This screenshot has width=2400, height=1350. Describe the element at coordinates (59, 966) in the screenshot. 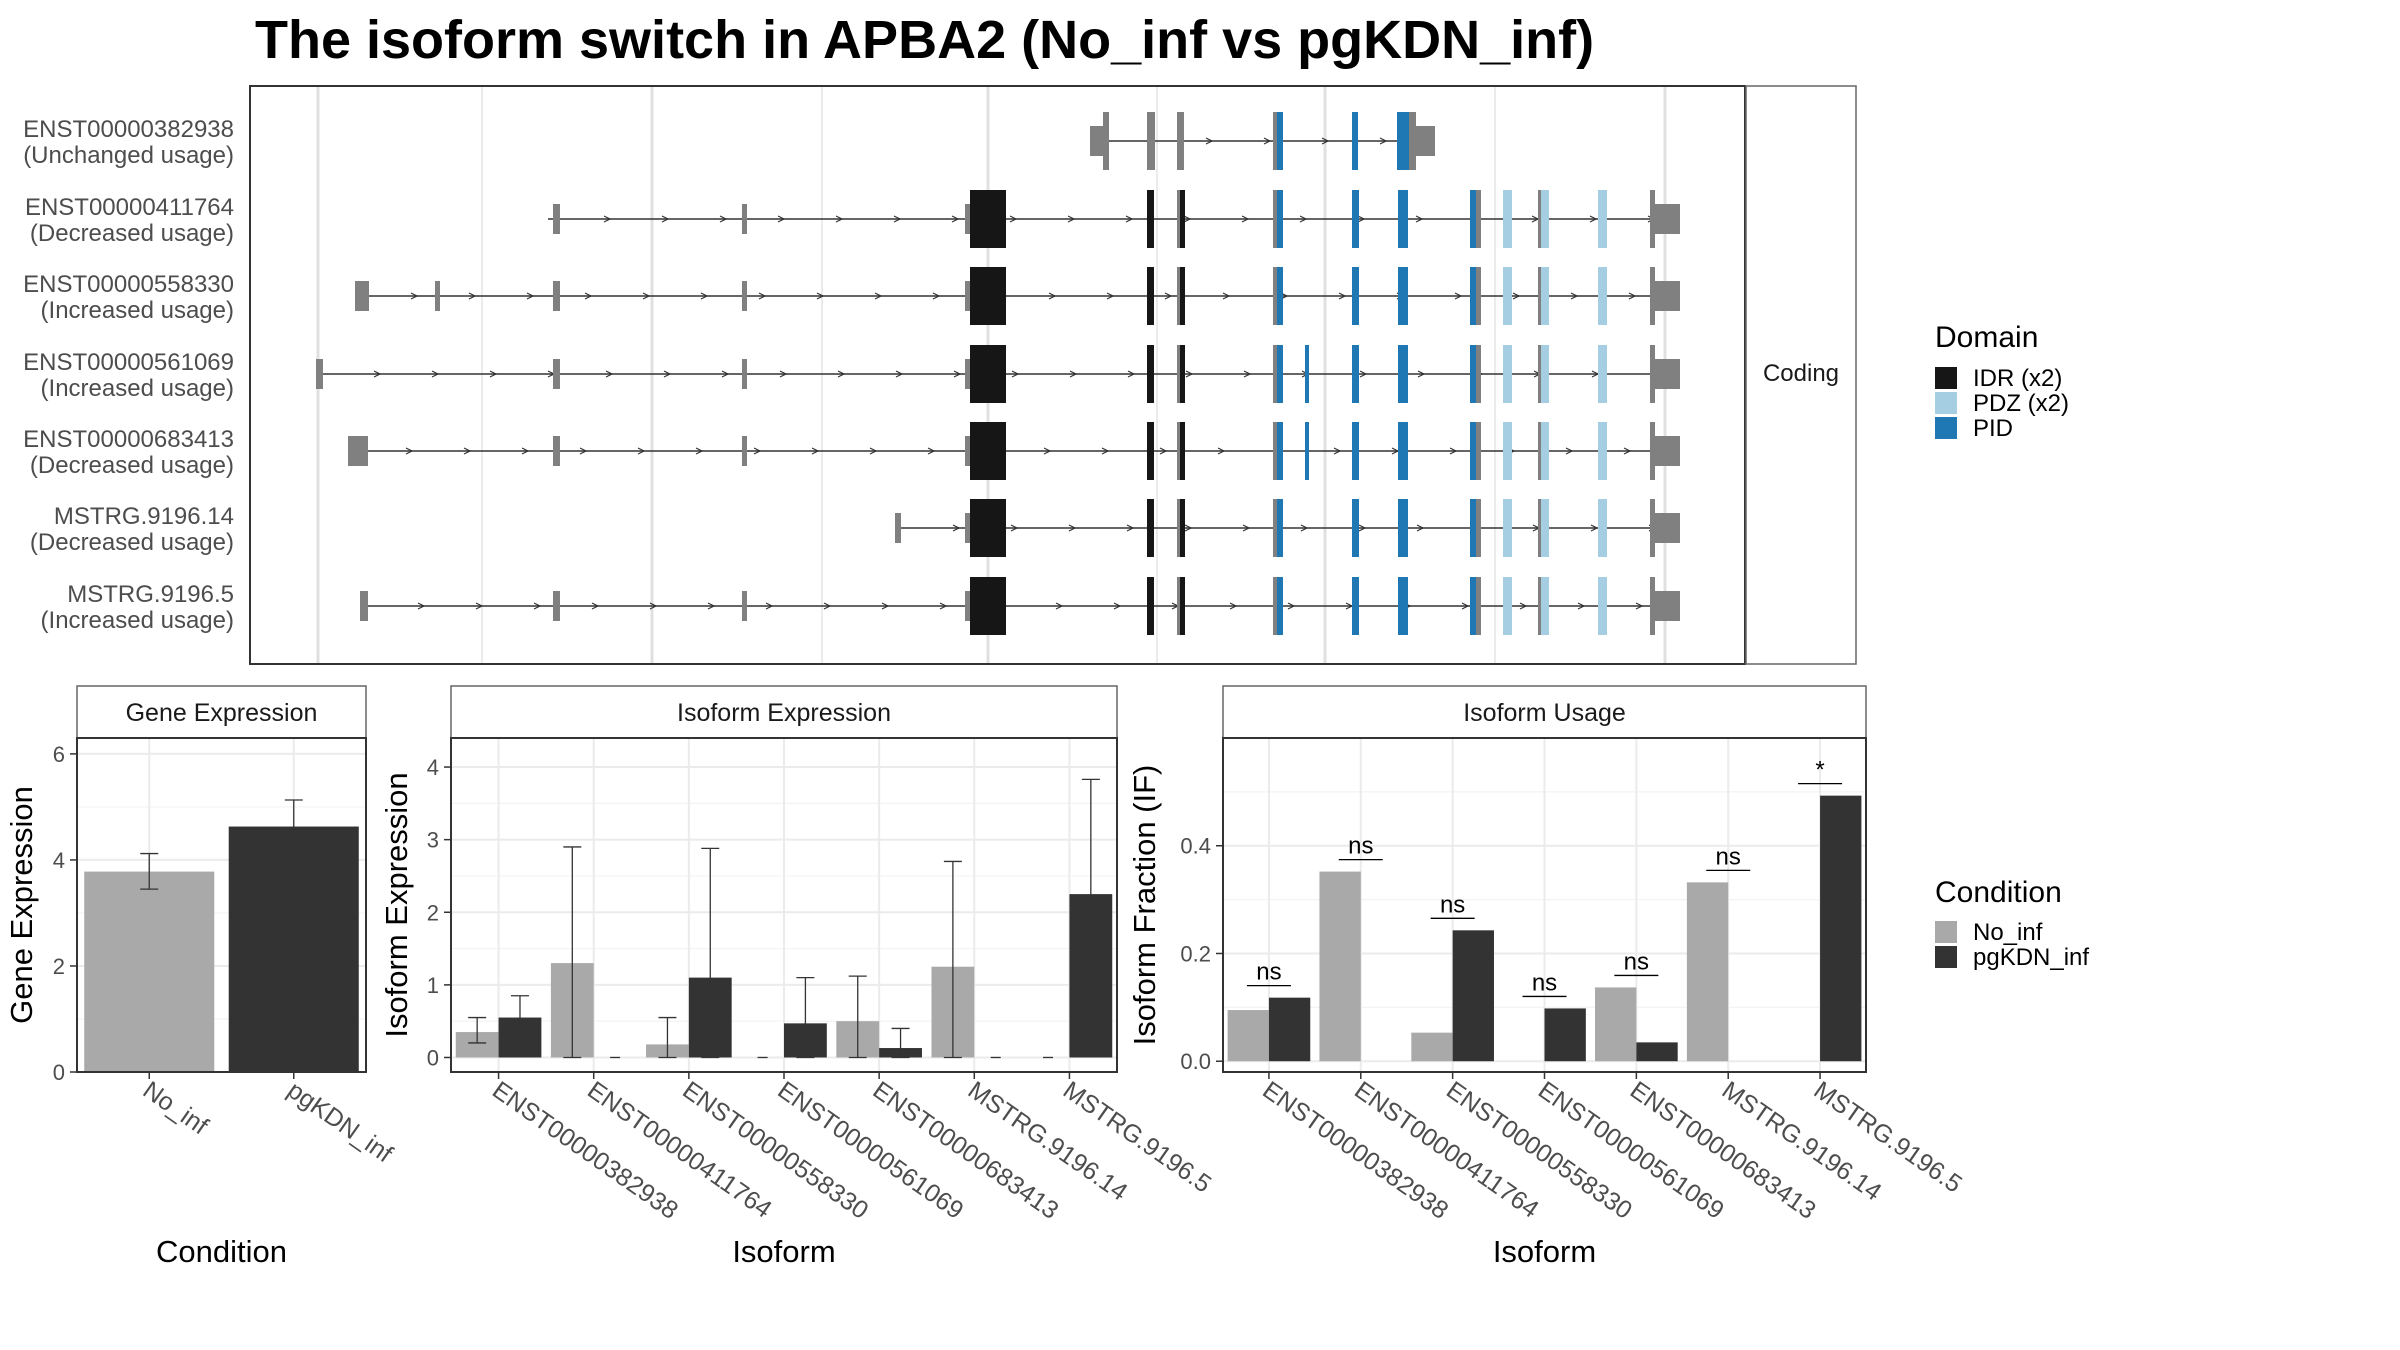

I see `y-tick-label: 2` at that location.